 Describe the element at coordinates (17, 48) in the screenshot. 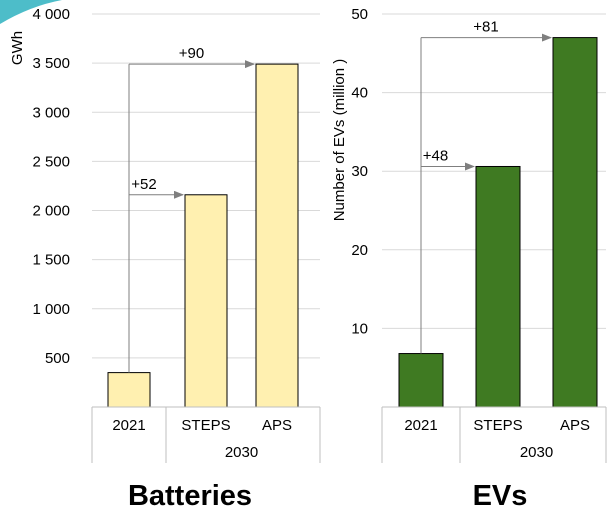

I see `batteries-ylabel: GWh` at that location.